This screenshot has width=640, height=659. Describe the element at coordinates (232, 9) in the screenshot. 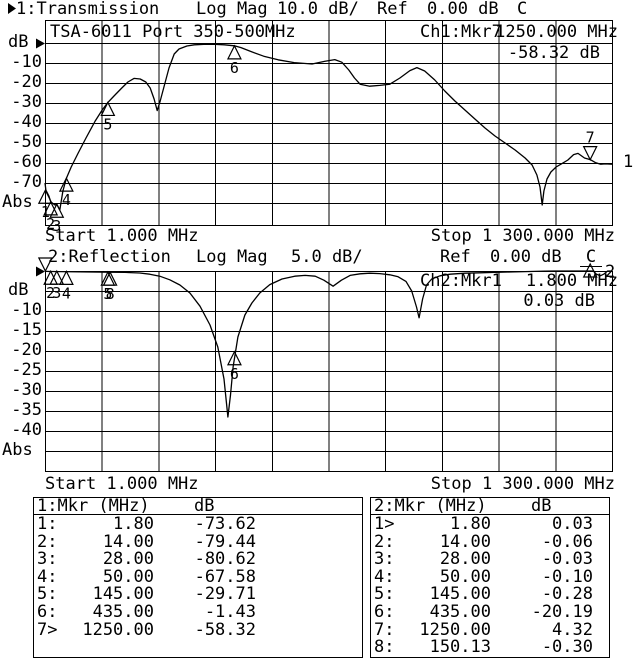

I see `ch1-format: Log Mag` at that location.